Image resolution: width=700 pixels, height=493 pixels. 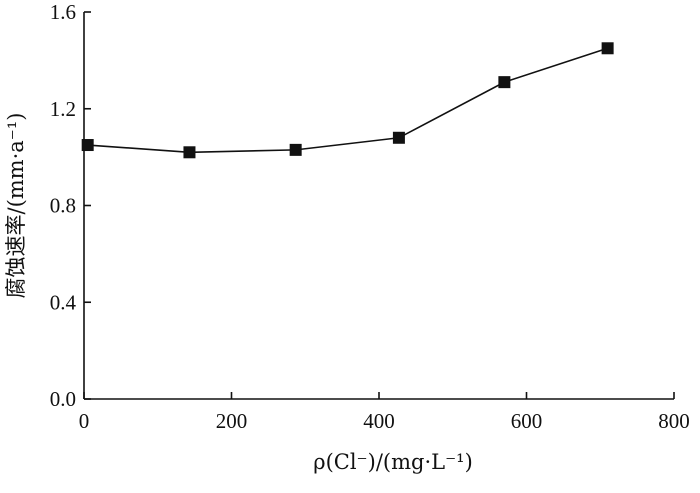 I want to click on x-tick-label: 800, so click(x=674, y=421).